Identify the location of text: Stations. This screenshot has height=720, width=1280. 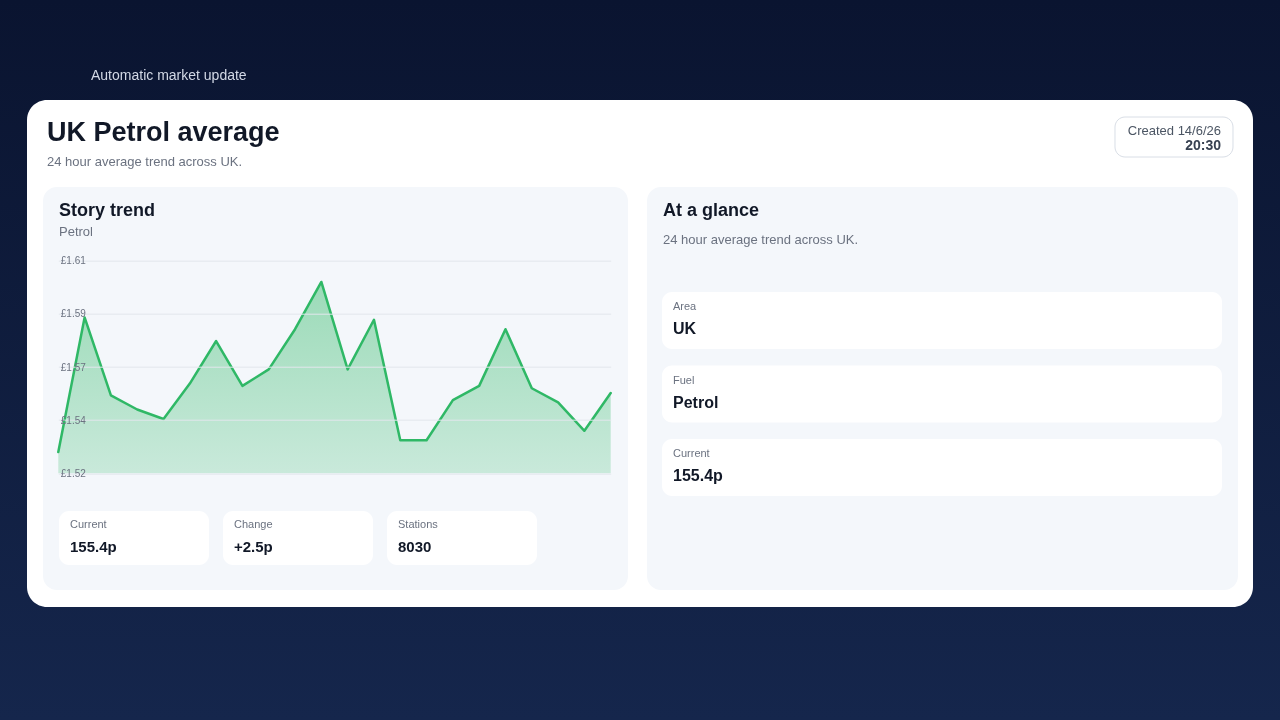
(418, 524).